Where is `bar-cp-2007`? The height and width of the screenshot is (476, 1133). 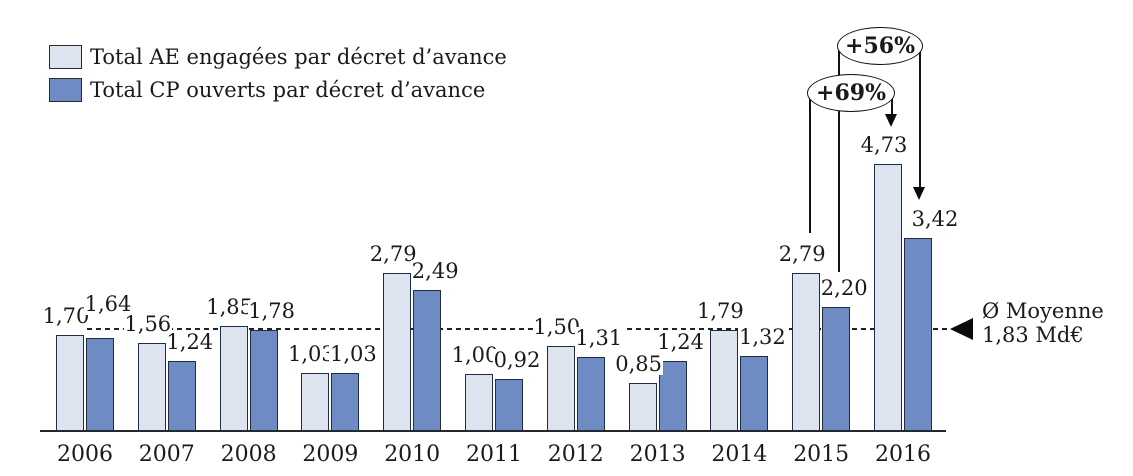
bar-cp-2007 is located at coordinates (181, 396).